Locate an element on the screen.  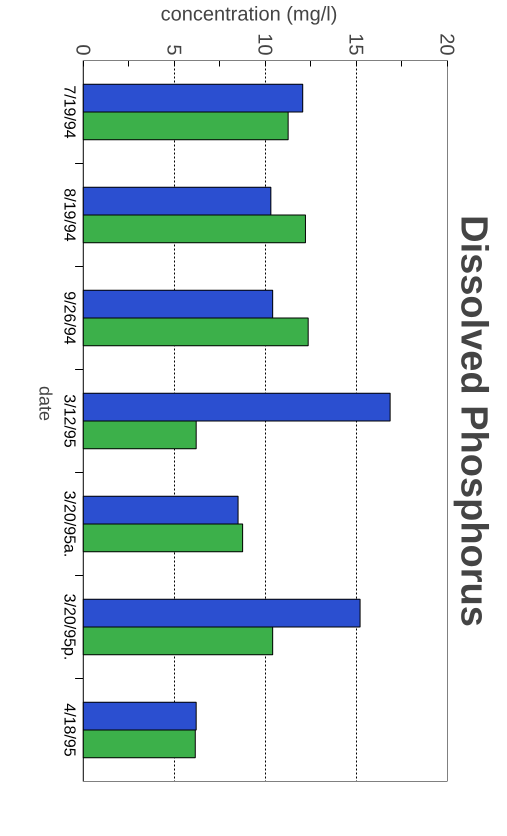
x-tick-label: 0 is located at coordinates (82, 50).